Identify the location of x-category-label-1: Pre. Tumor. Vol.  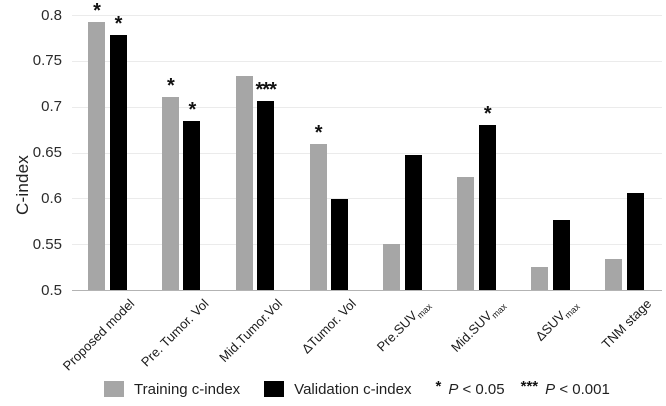
(174, 333).